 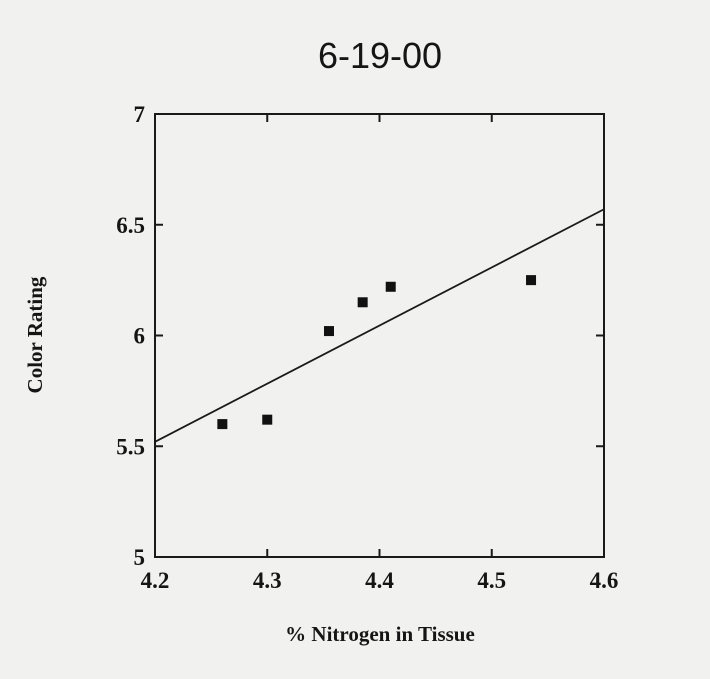 I want to click on x-axis-label: % Nitrogen in Tissue, so click(x=380, y=634).